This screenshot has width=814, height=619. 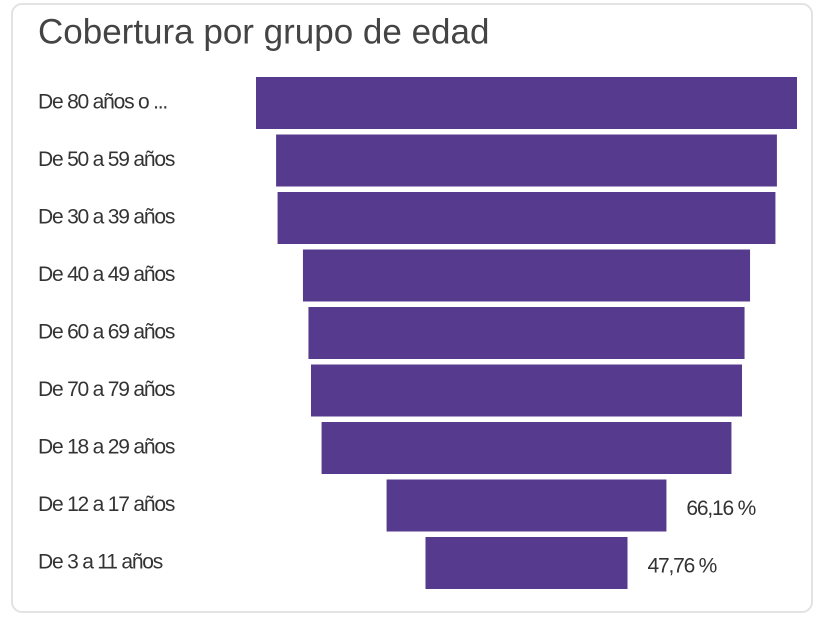 I want to click on value-label: 47,76 %, so click(x=682, y=566).